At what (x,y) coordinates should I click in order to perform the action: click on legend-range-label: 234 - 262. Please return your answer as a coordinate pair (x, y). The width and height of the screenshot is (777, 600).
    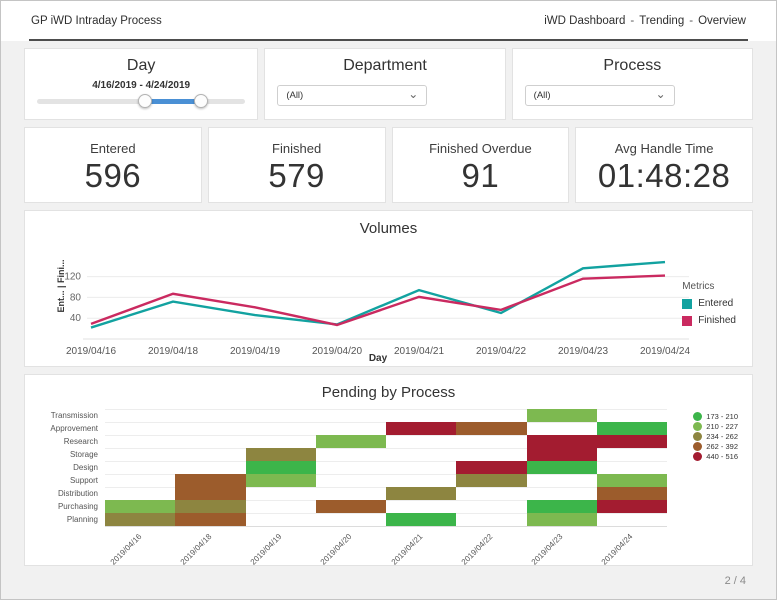
    Looking at the image, I should click on (722, 436).